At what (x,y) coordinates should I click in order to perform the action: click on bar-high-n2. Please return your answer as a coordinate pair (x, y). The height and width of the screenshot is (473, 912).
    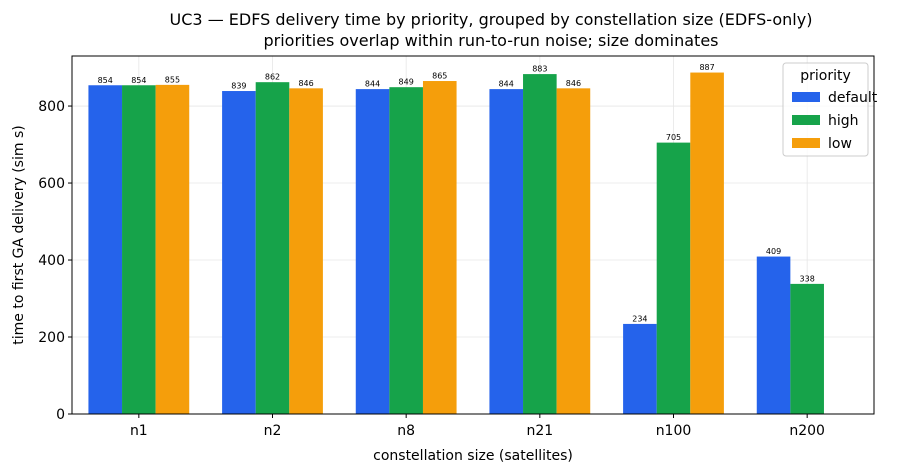
    Looking at the image, I should click on (272, 248).